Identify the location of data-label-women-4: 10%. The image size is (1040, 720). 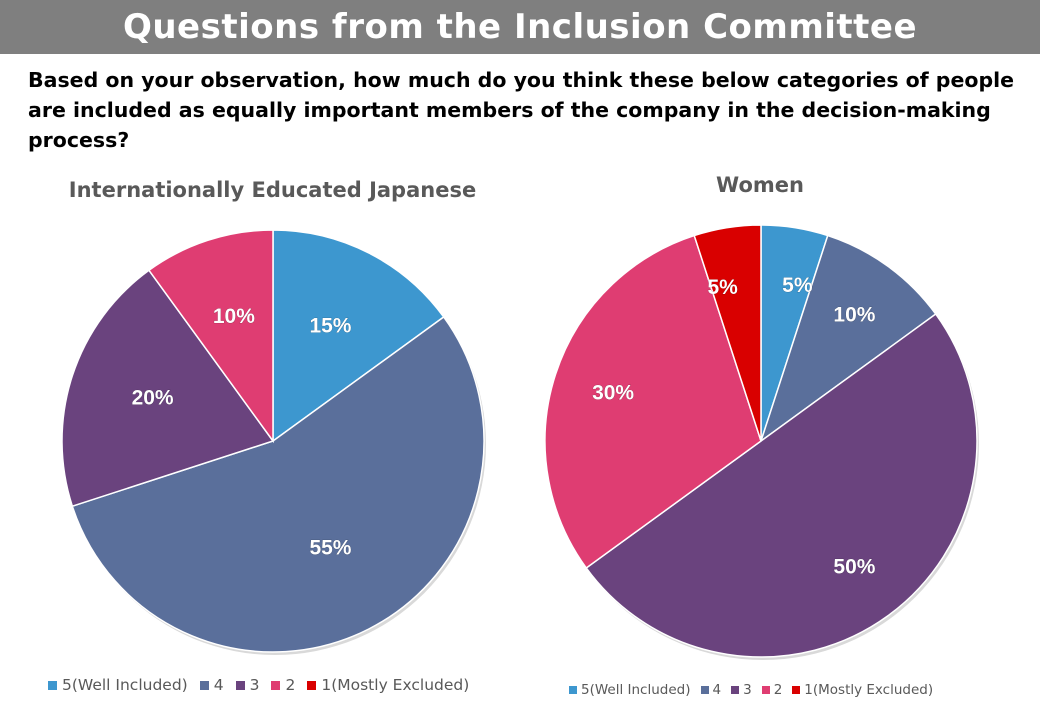
(854, 315).